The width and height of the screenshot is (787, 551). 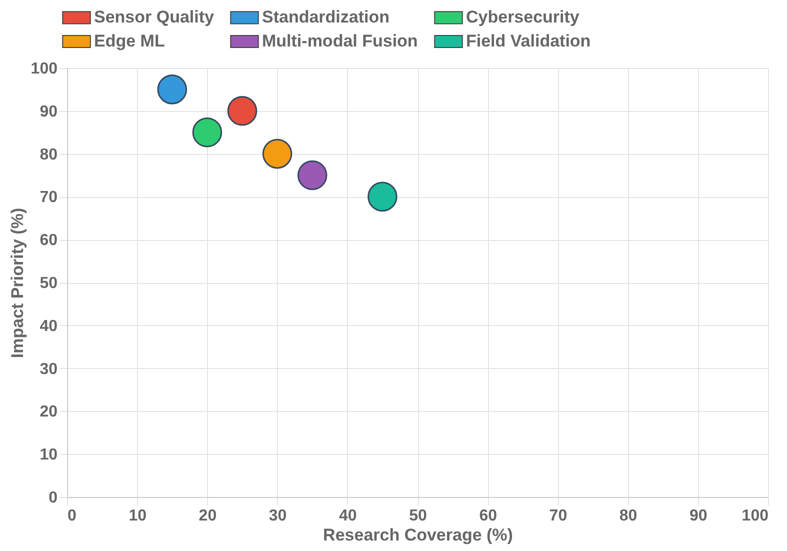 What do you see at coordinates (49, 455) in the screenshot?
I see `y-tick-label: 10` at bounding box center [49, 455].